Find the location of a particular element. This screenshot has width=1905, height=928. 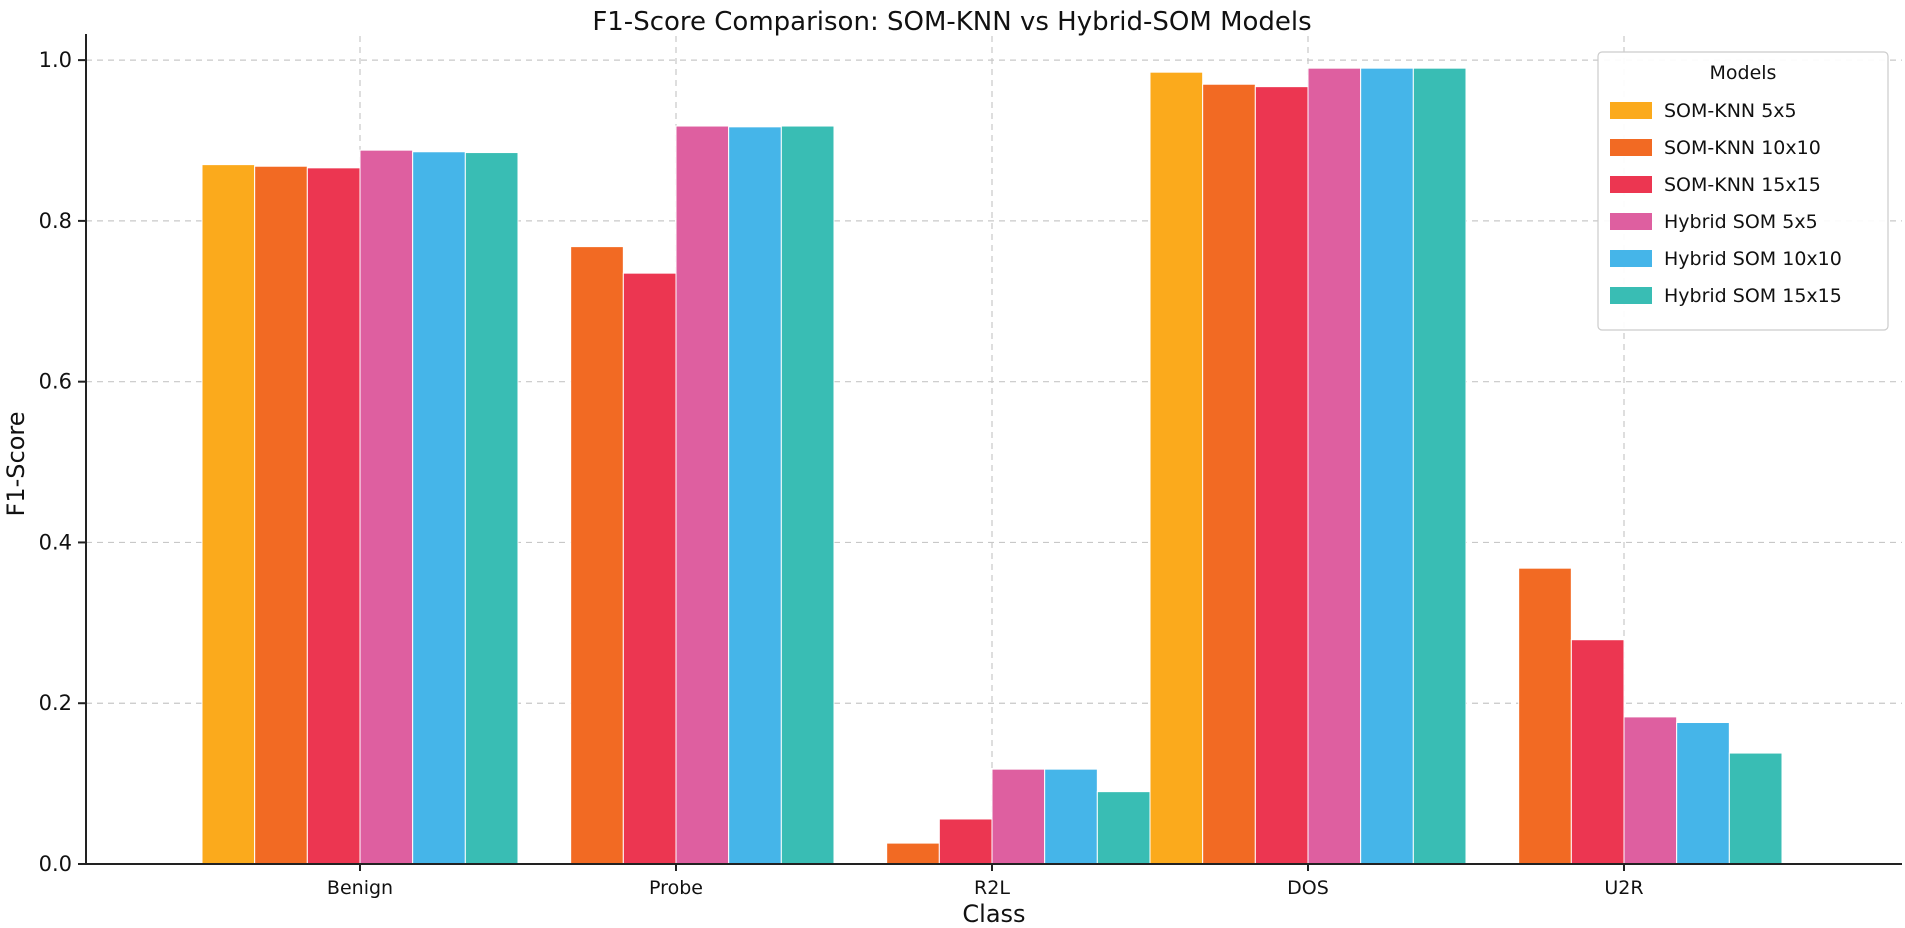

legend-entry: SOM-KNN 5x5 is located at coordinates (1730, 111).